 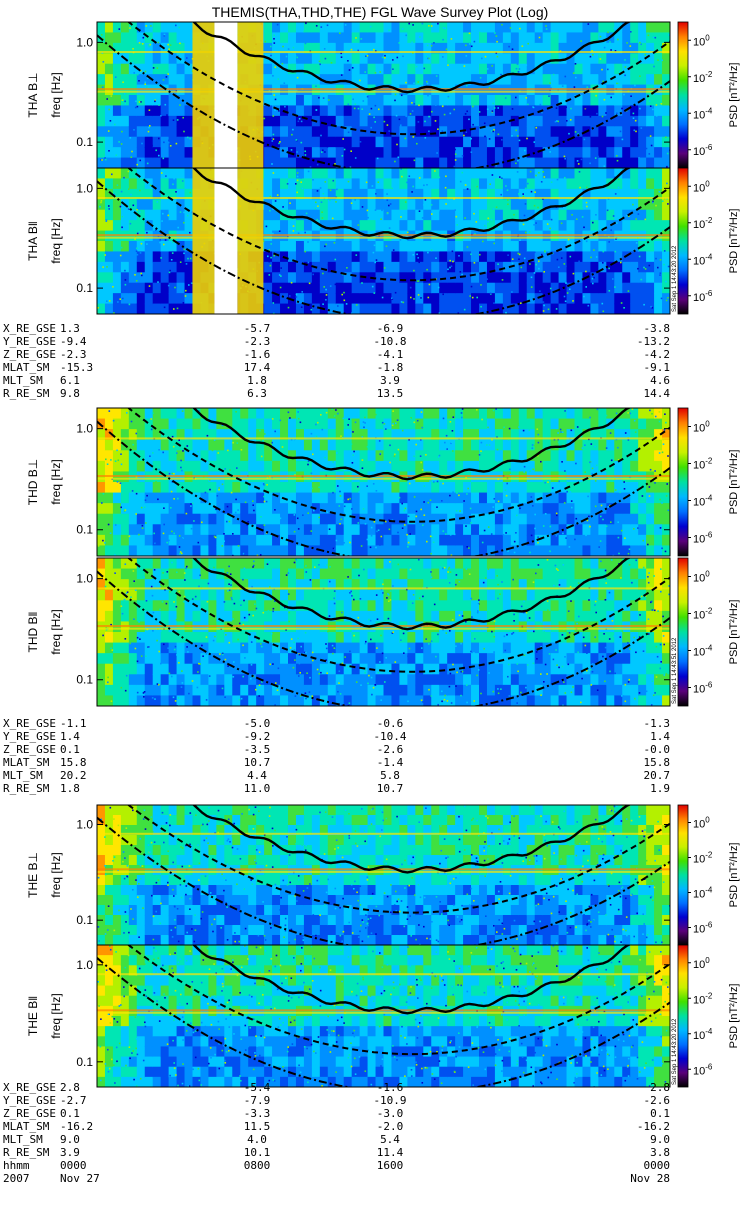 I want to click on ephemeris-value: -5.0, so click(x=257, y=723).